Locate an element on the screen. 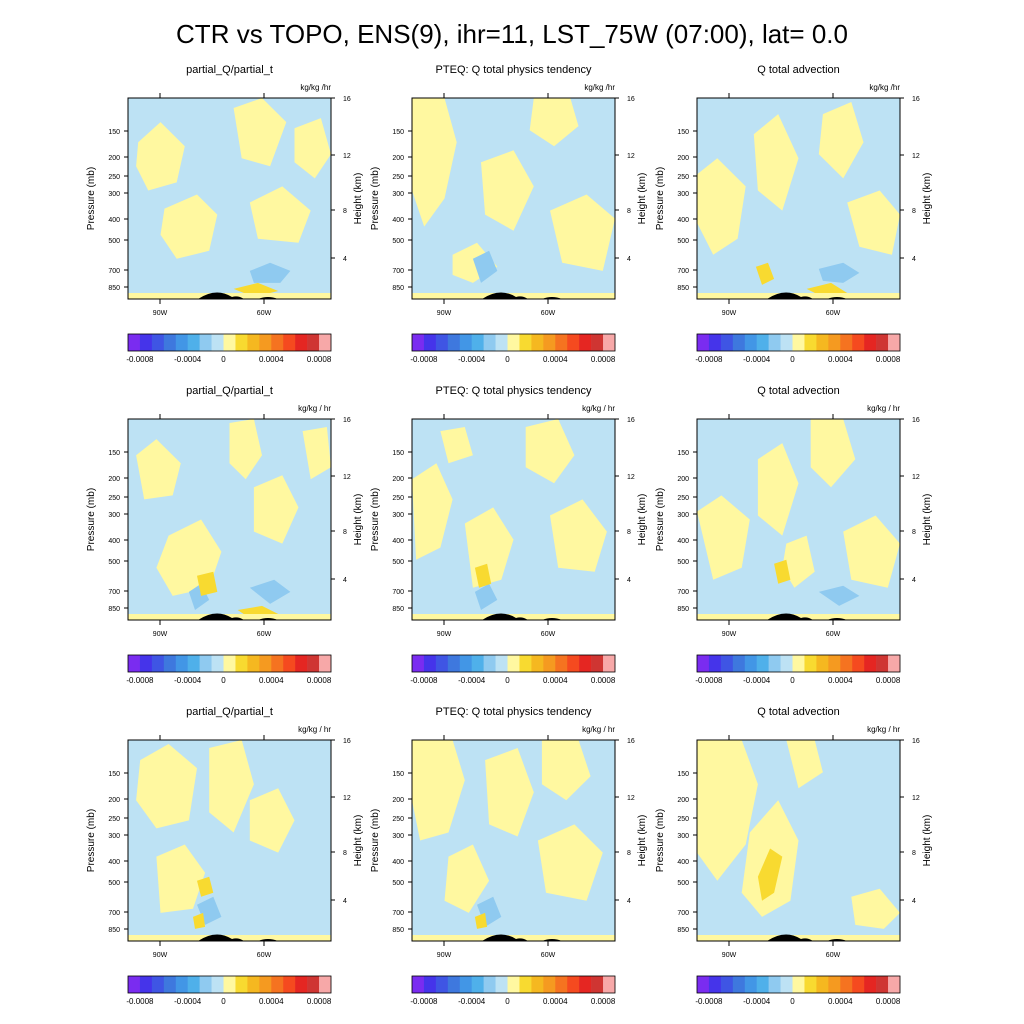  height-tick-label: 12 is located at coordinates (916, 477).